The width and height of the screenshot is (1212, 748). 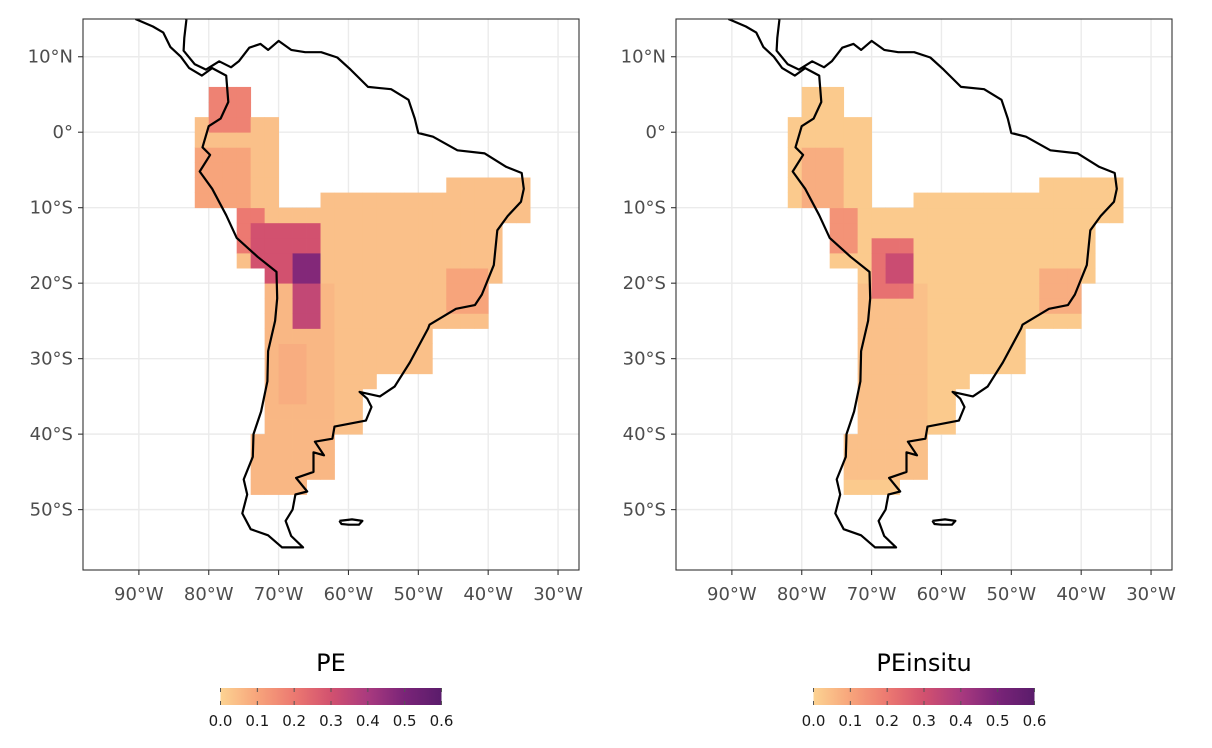 What do you see at coordinates (294, 721) in the screenshot?
I see `legend-tick-label: 0.2` at bounding box center [294, 721].